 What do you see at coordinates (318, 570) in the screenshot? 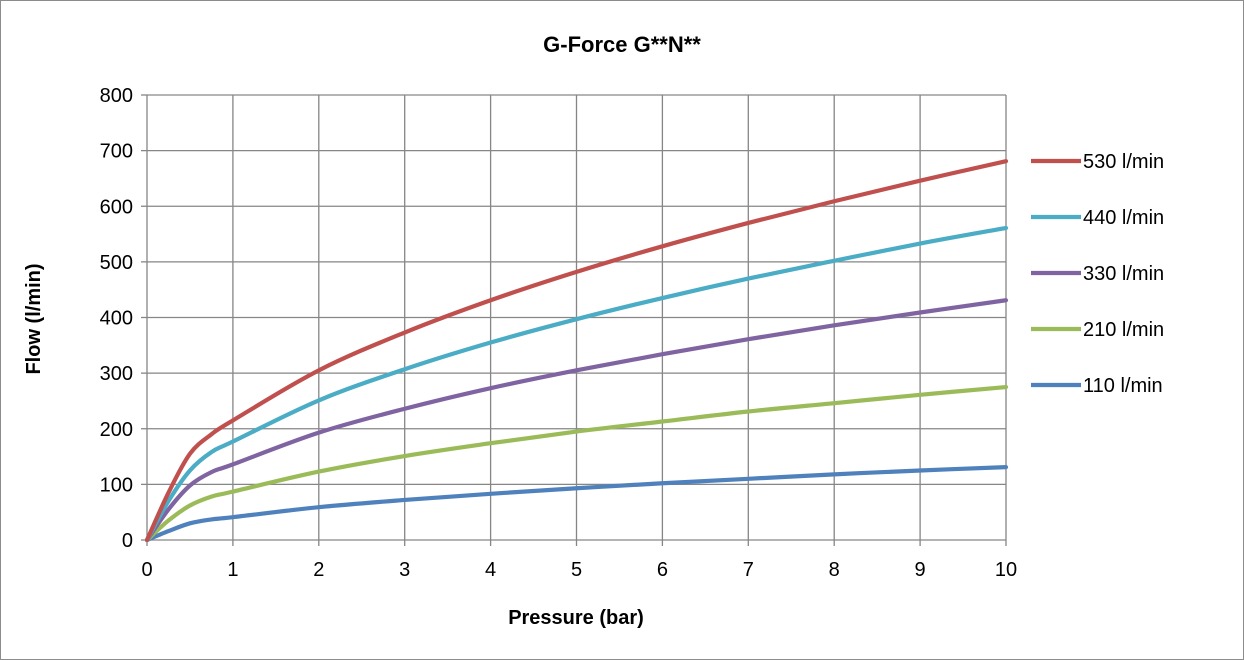
I see `x-tick-label-2: 2` at bounding box center [318, 570].